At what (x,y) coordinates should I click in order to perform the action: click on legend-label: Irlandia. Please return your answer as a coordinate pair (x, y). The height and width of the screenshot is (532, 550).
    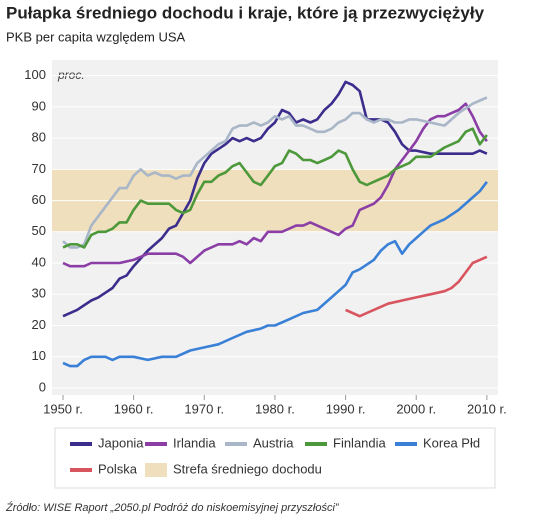
    Looking at the image, I should click on (194, 442).